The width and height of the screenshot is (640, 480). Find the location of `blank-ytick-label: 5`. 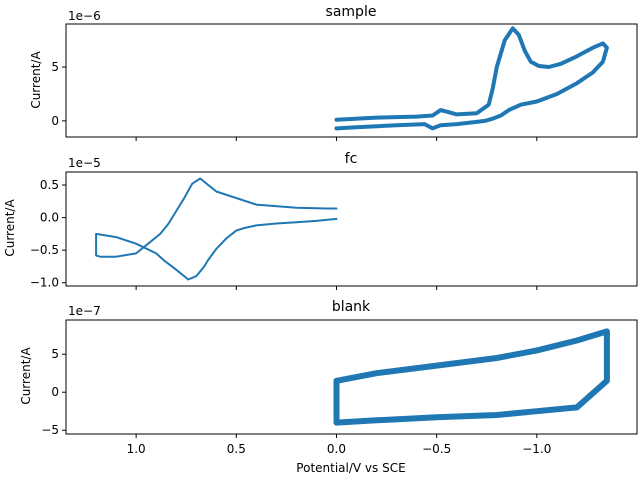

blank-ytick-label: 5 is located at coordinates (55, 354).